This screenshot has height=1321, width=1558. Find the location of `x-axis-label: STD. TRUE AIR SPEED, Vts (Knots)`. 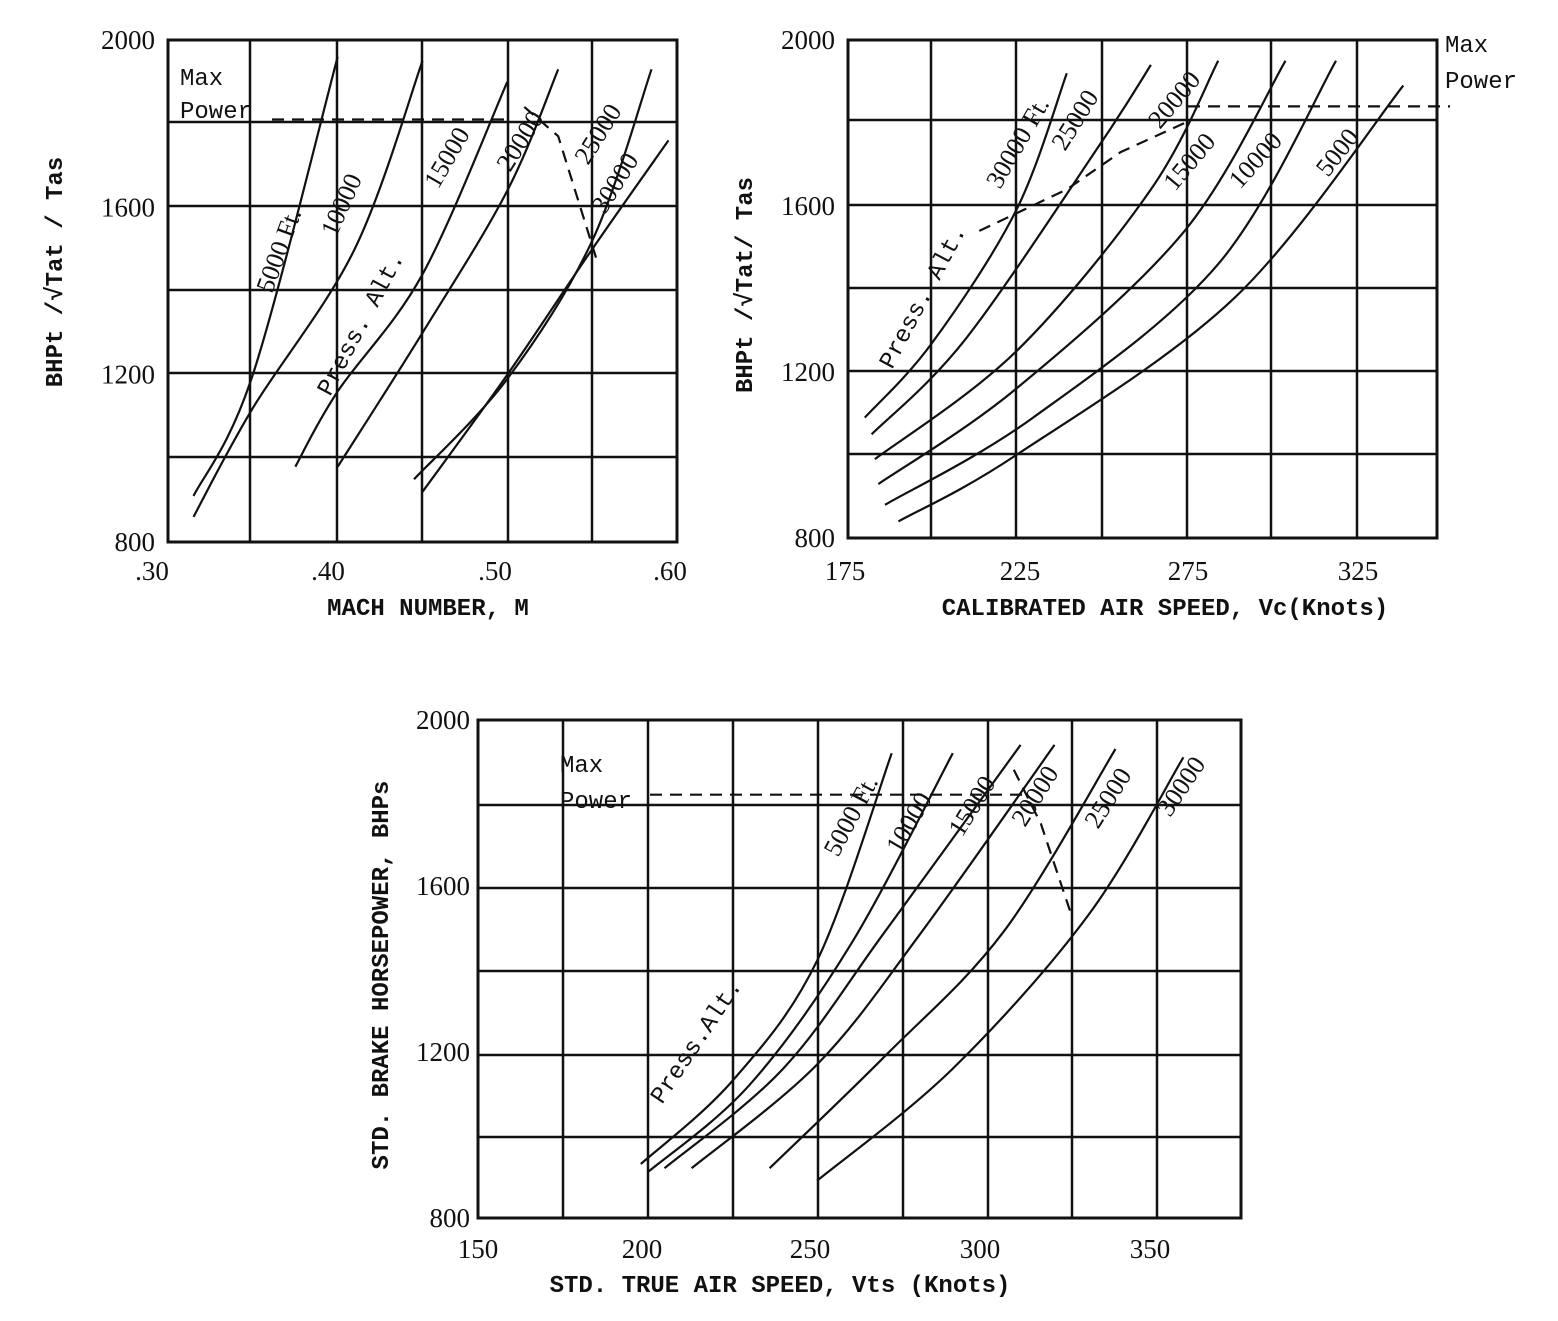

x-axis-label: STD. TRUE AIR SPEED, Vts (Knots) is located at coordinates (780, 1286).